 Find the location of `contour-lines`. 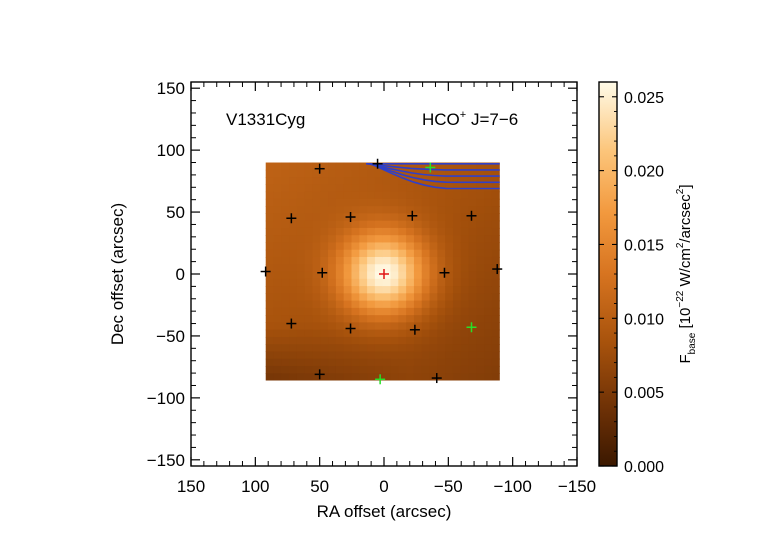

contour-lines is located at coordinates (433, 176).